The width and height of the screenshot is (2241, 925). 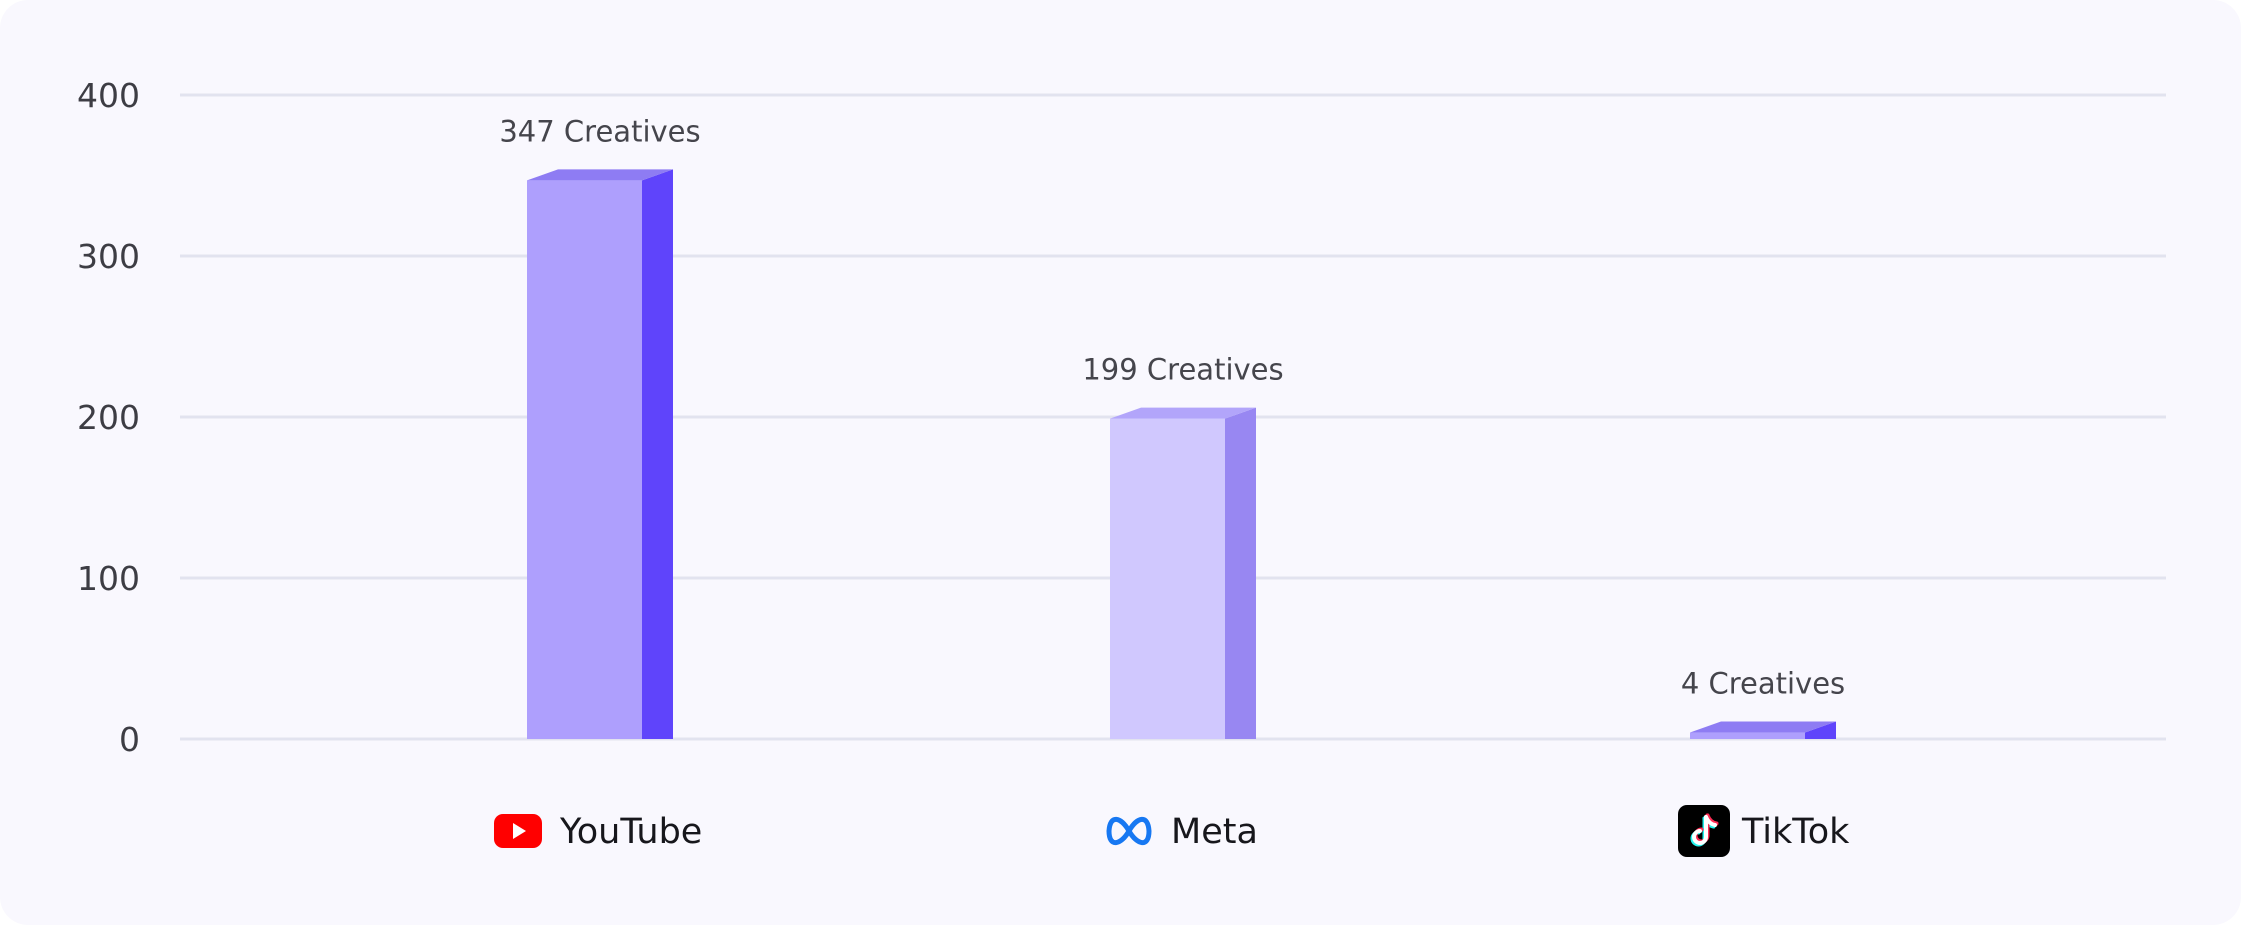 I want to click on category-label-meta: Meta, so click(x=1182, y=832).